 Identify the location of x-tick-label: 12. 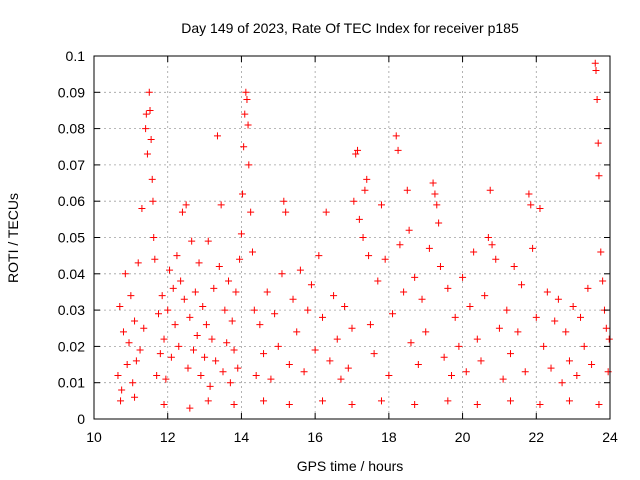
(168, 437).